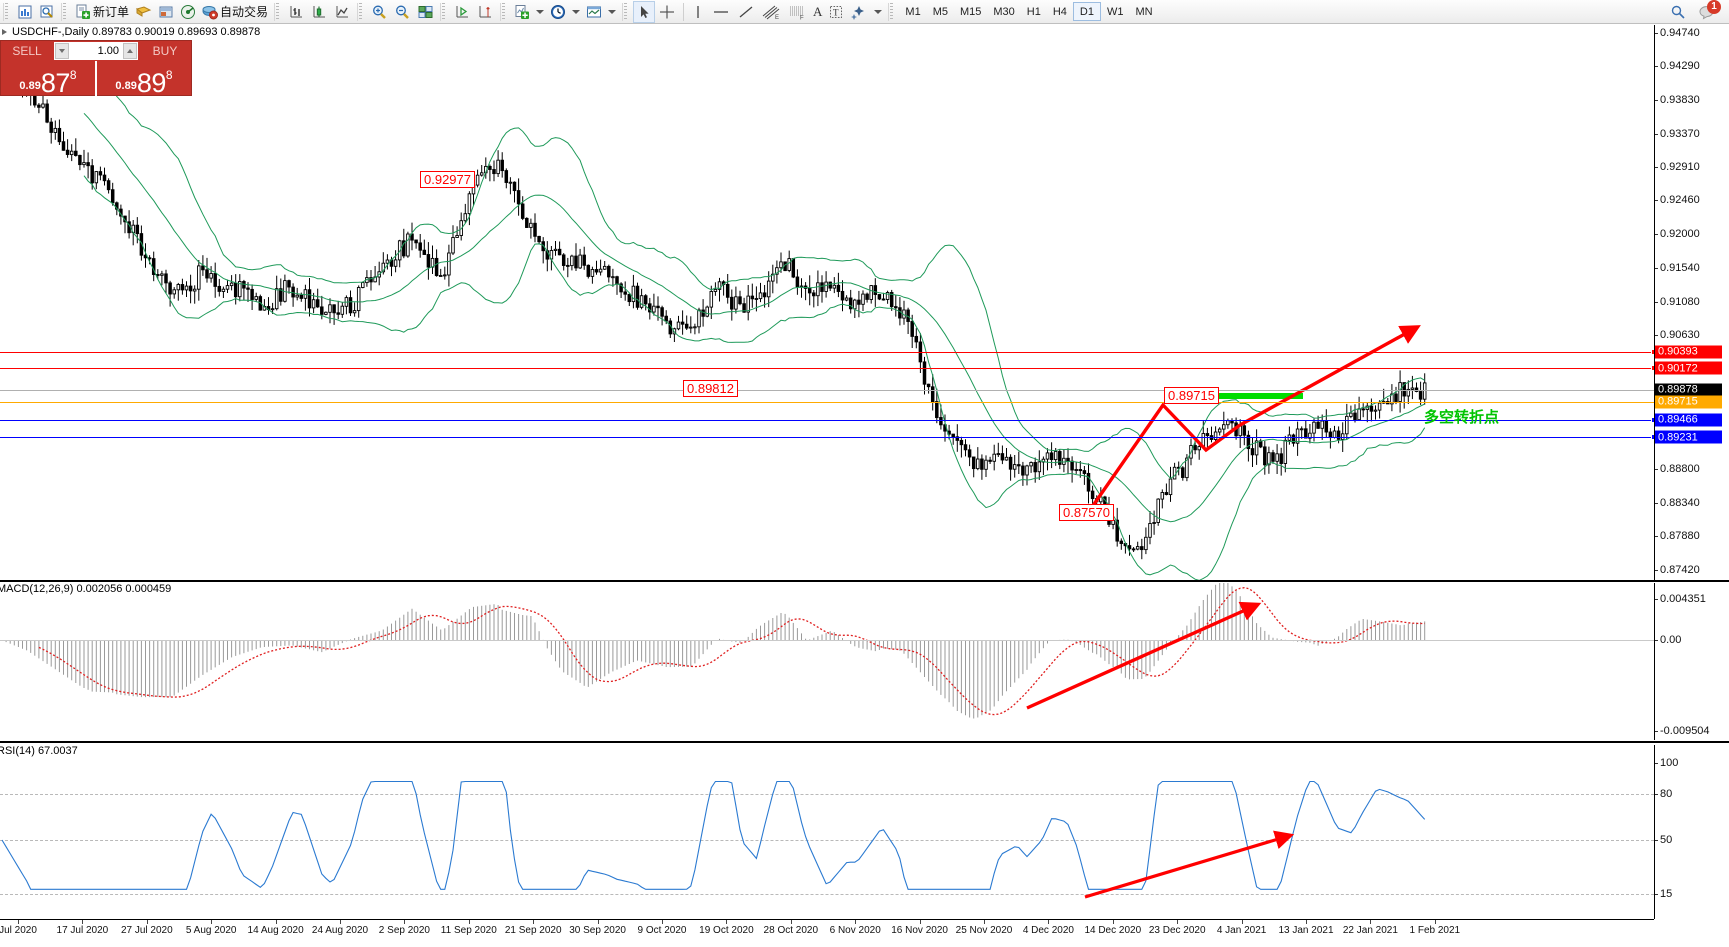 This screenshot has height=947, width=1729. Describe the element at coordinates (1048, 930) in the screenshot. I see `time-tick-label: 4 Dec 2020` at that location.